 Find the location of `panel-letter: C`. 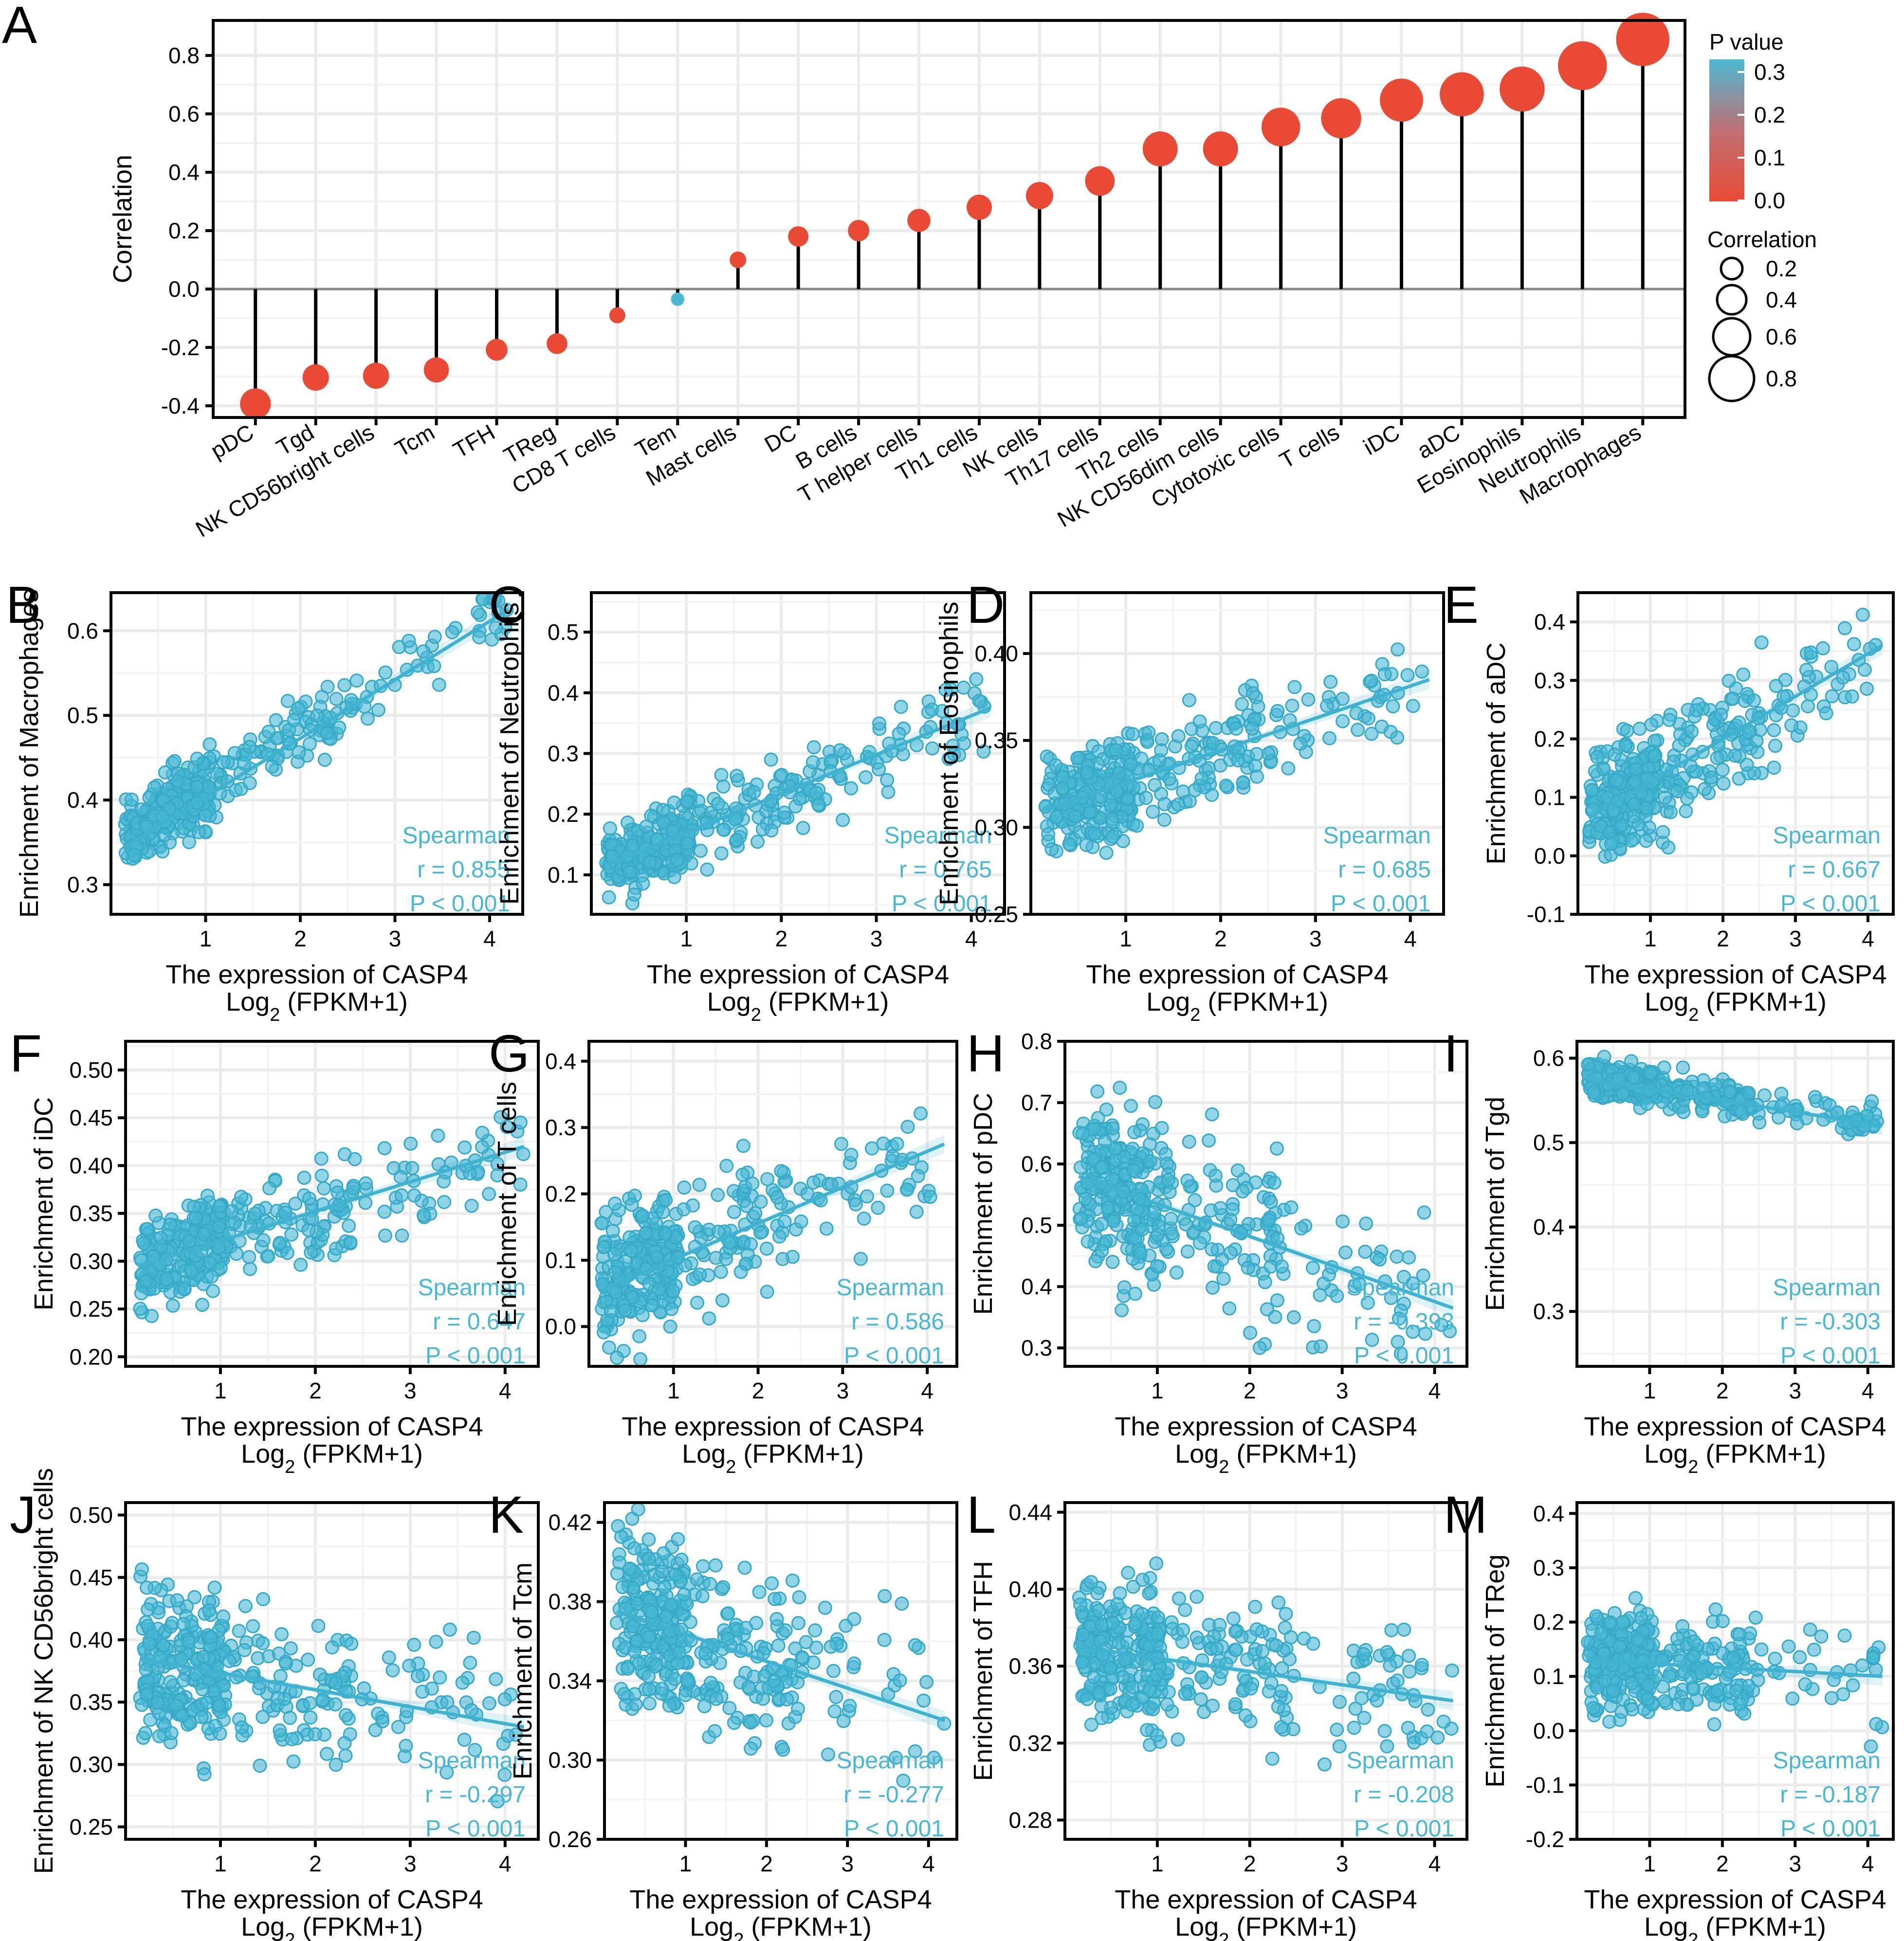

panel-letter: C is located at coordinates (508, 604).